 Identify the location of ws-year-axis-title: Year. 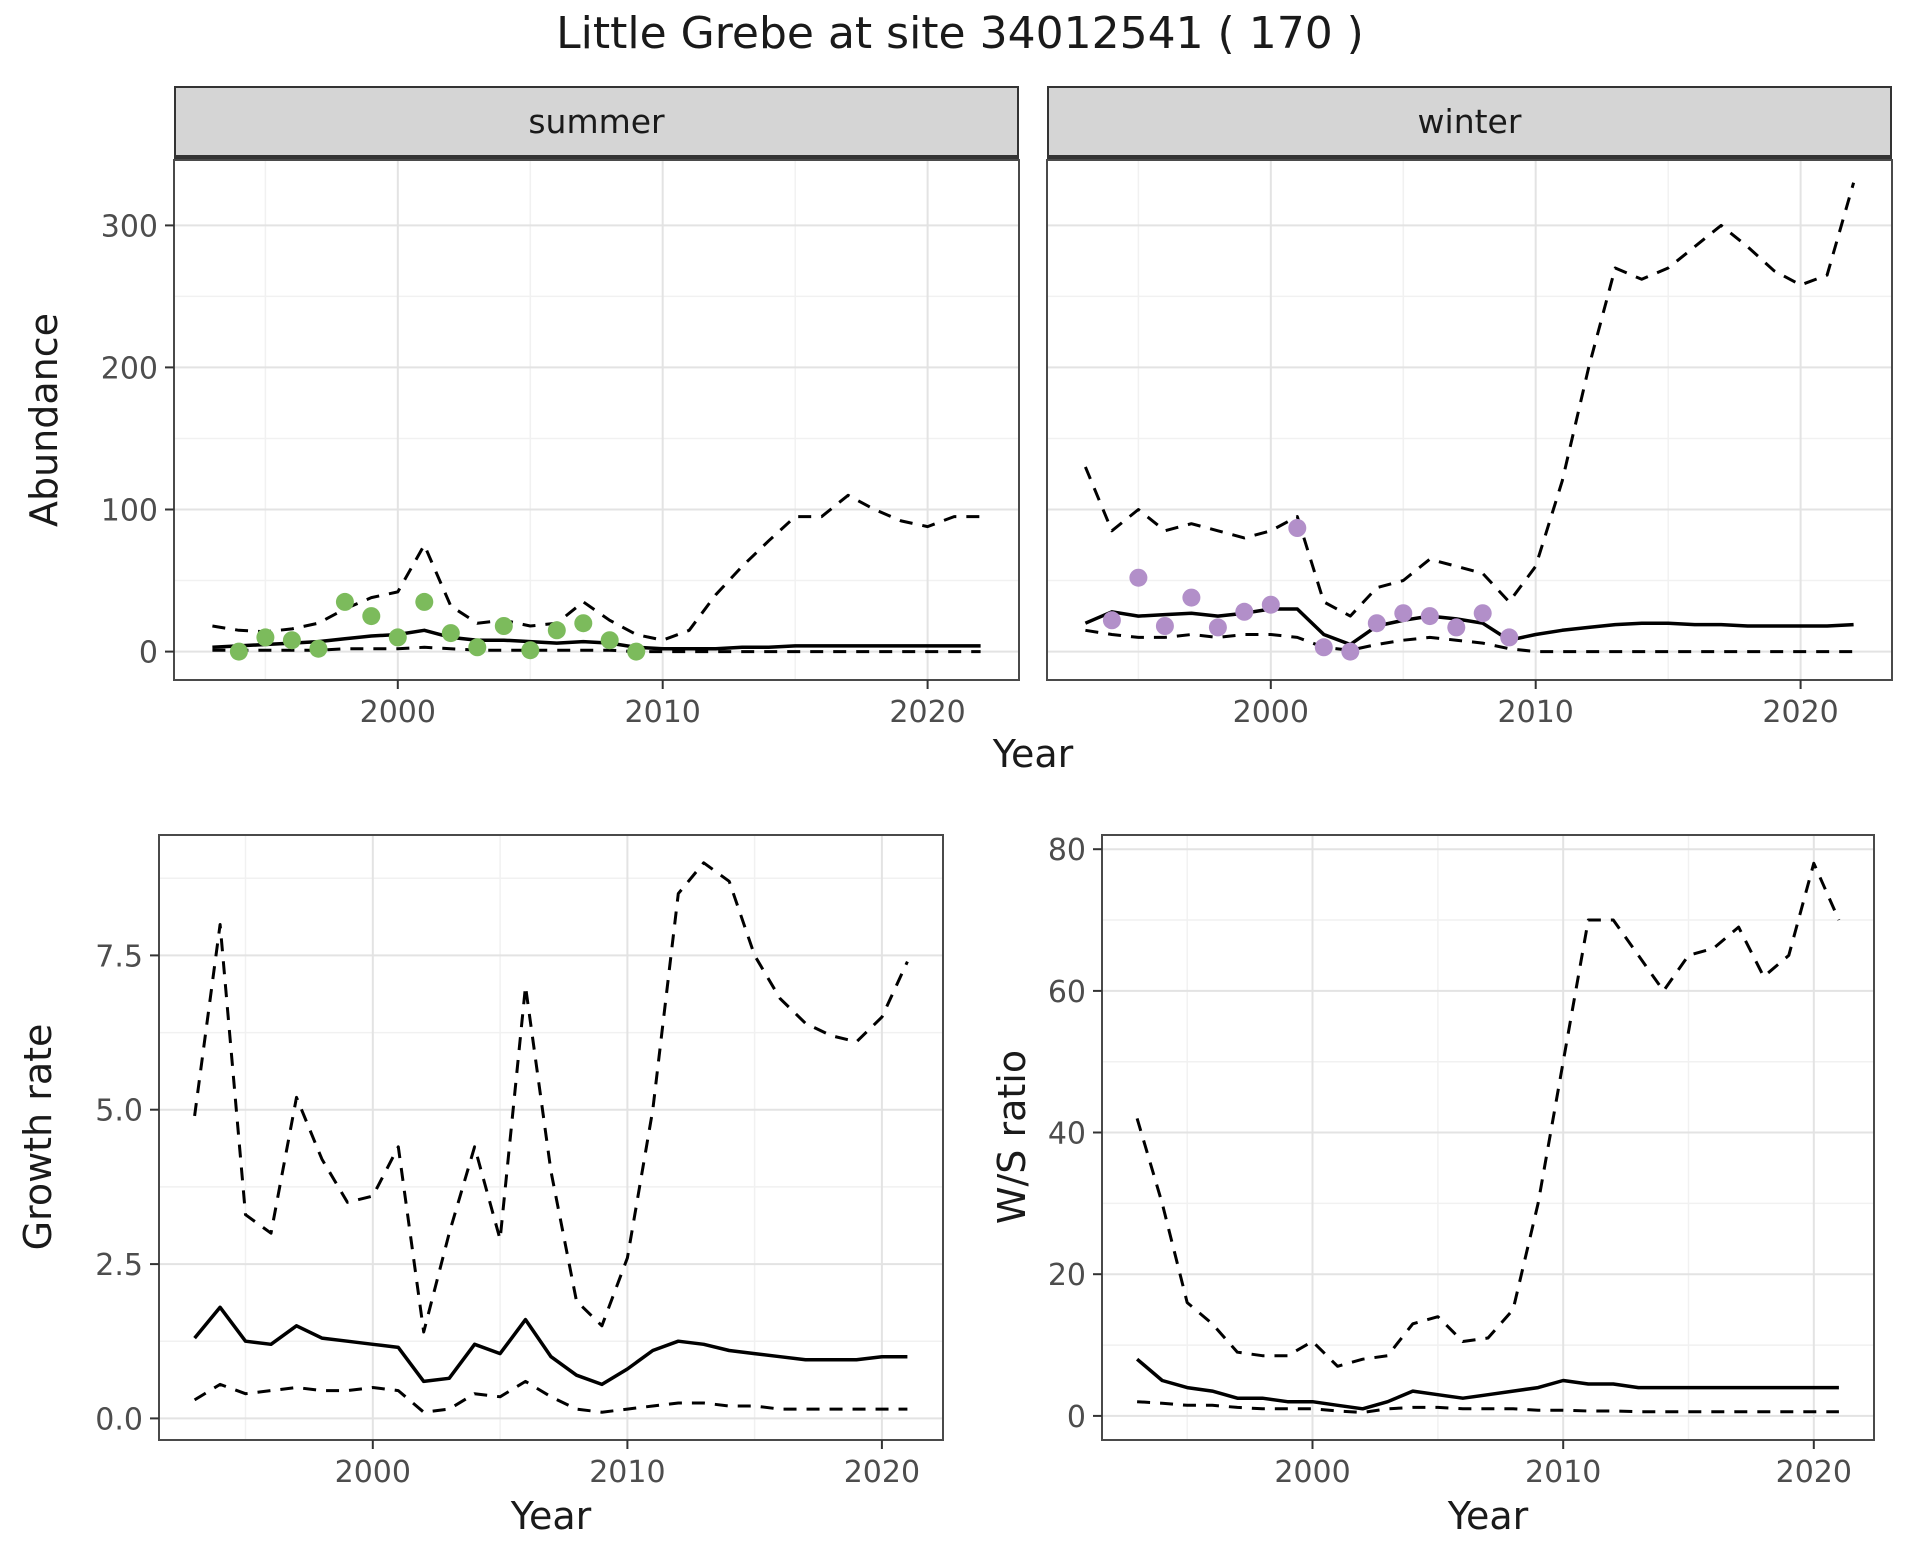
(1488, 1516).